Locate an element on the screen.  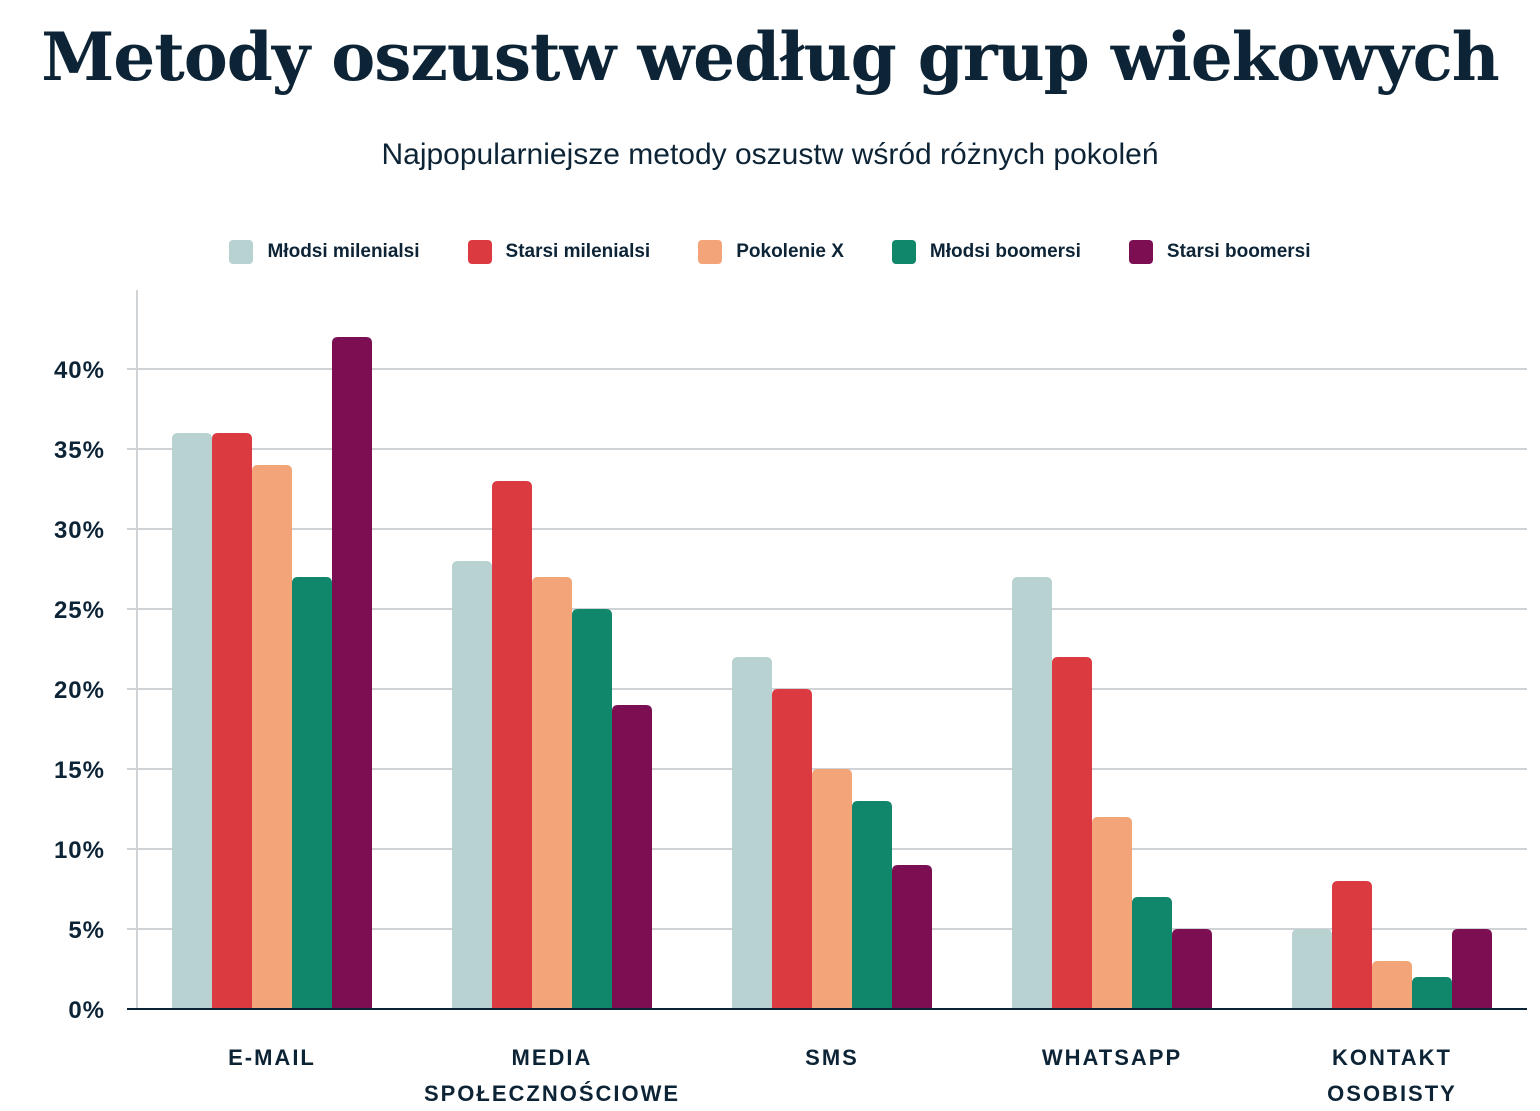
chart-title: Metody oszustw według grup wiekowych is located at coordinates (770, 57).